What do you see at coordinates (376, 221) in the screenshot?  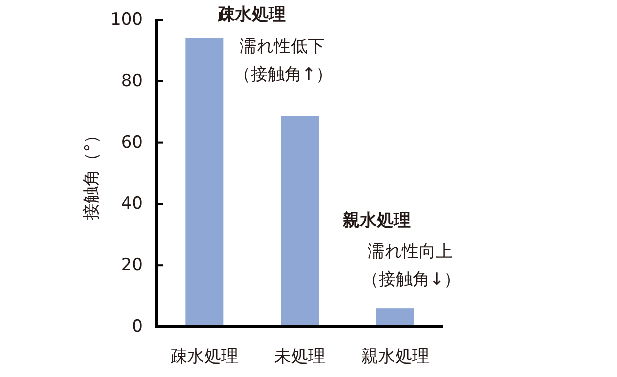 I see `annotation: 親水処理` at bounding box center [376, 221].